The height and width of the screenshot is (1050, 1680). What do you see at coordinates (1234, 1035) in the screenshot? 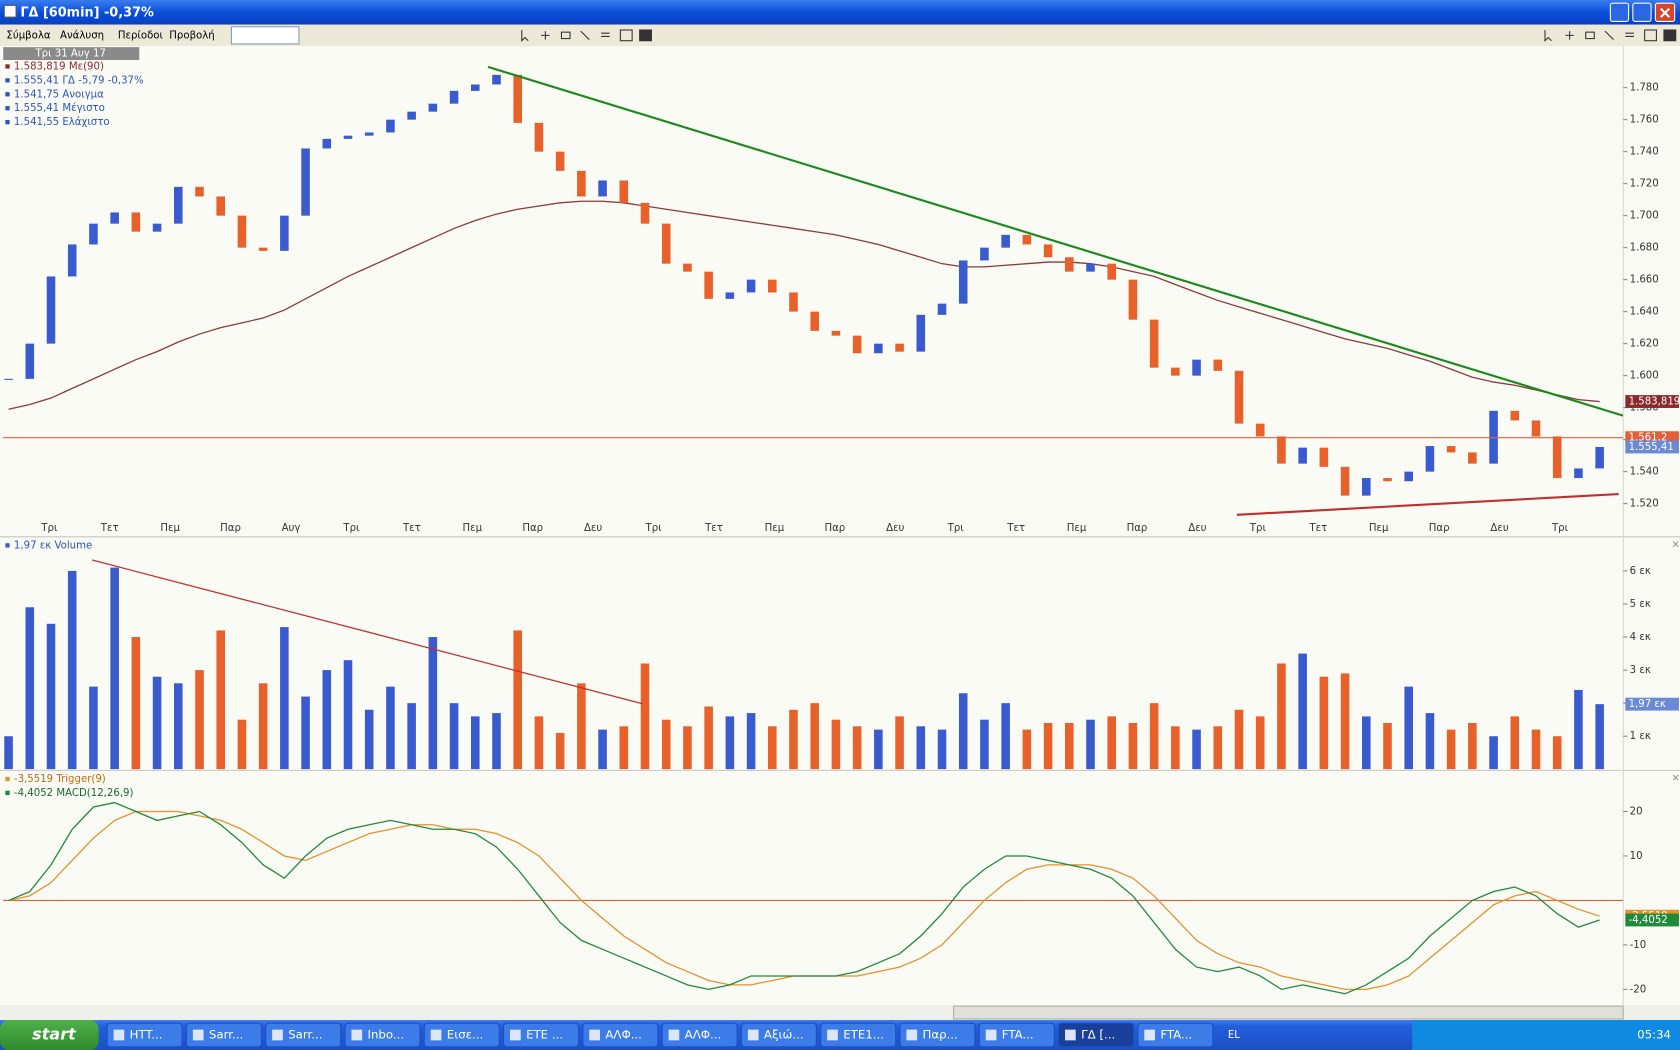
I see `language: EL` at bounding box center [1234, 1035].